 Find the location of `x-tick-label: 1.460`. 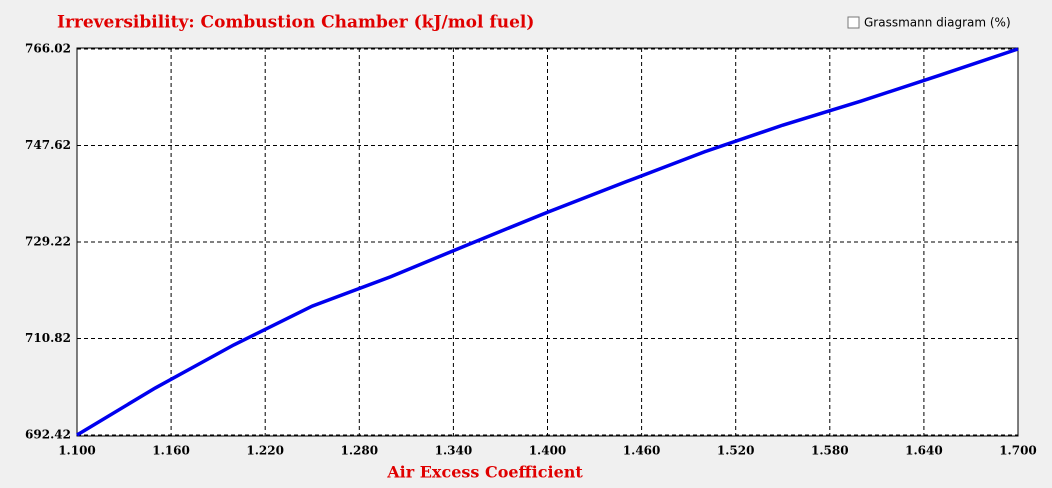

x-tick-label: 1.460 is located at coordinates (642, 451).